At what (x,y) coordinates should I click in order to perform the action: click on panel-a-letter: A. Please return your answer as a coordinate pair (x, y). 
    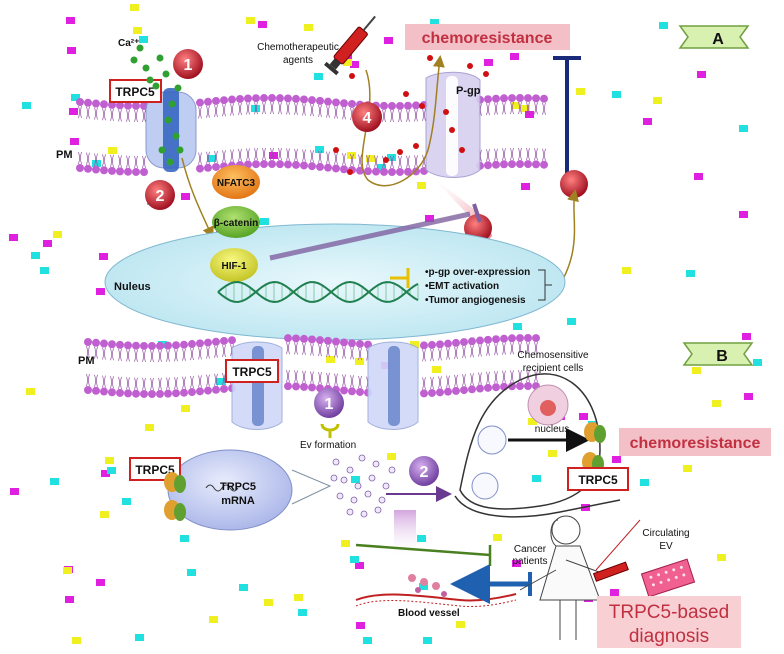
    Looking at the image, I should click on (718, 39).